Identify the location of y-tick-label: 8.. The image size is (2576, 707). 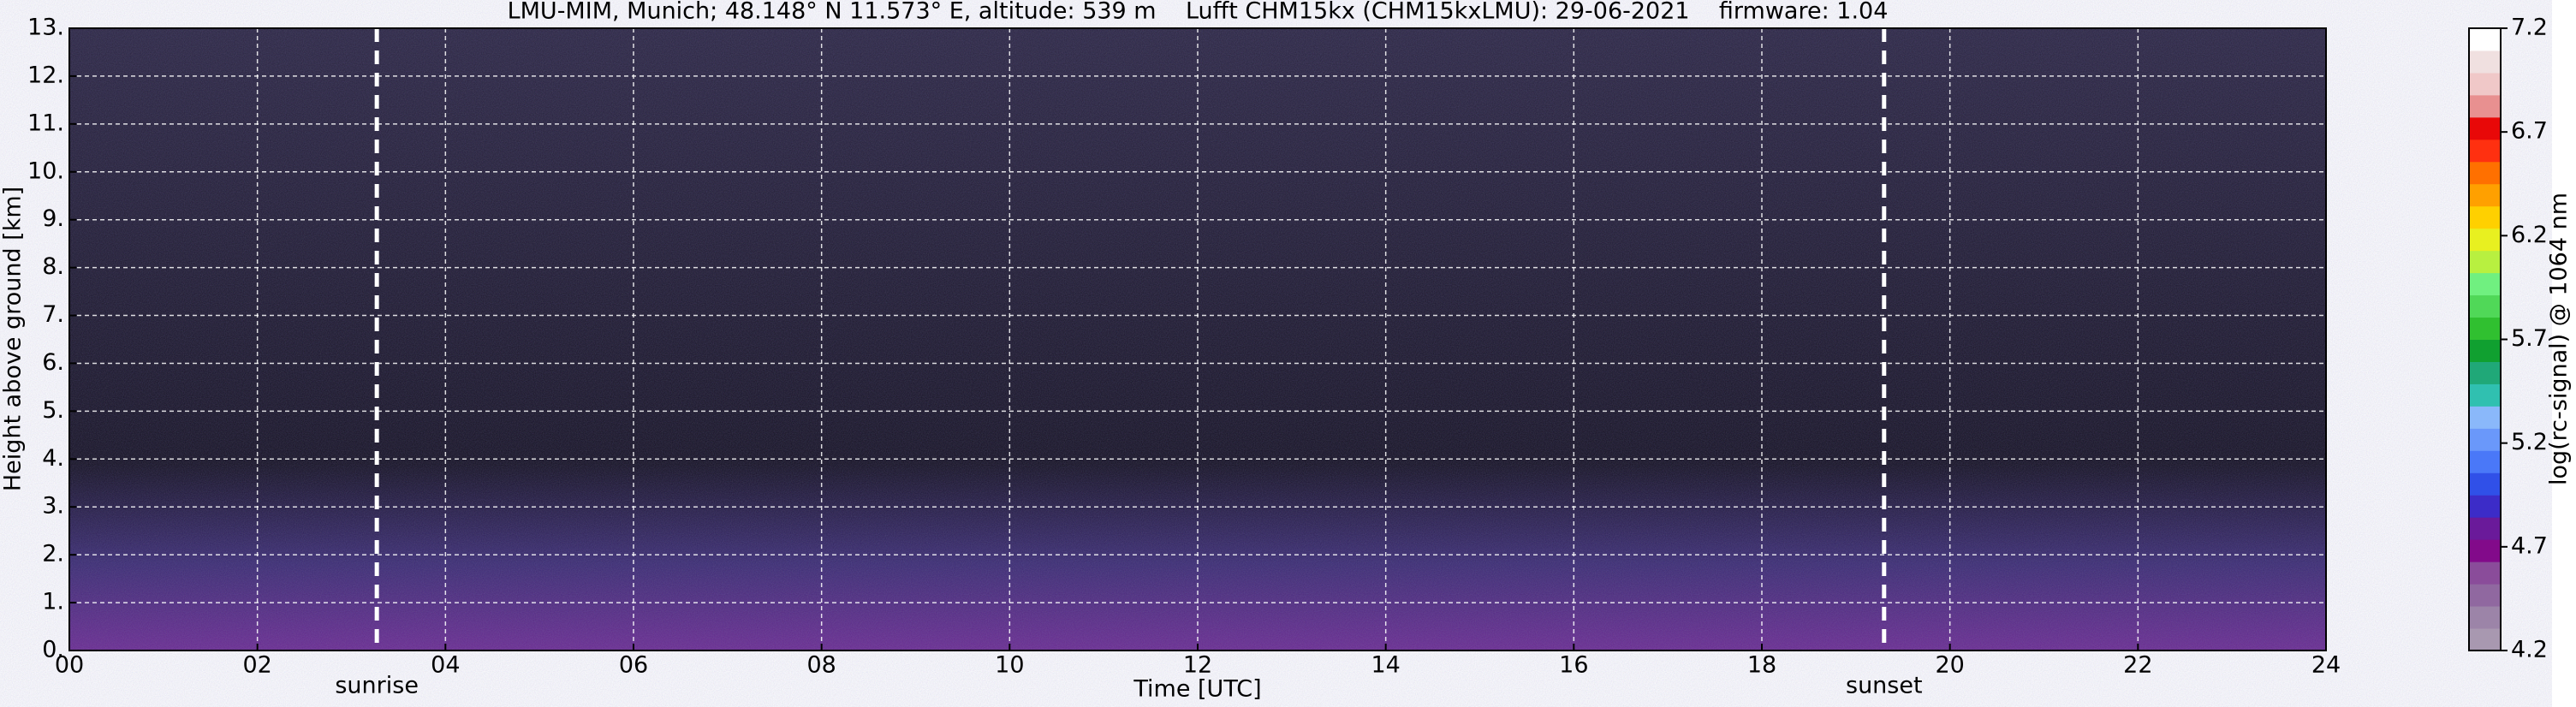
(53, 266).